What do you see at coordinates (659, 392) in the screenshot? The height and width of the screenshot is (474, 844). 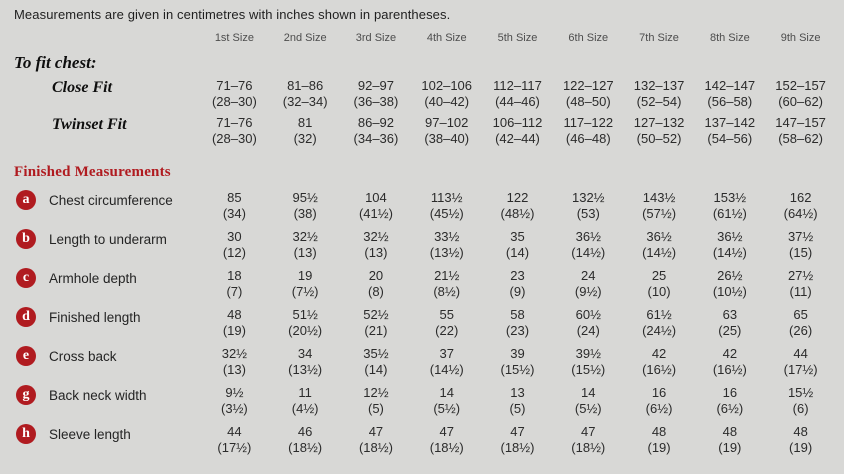 I see `cm-value: 16` at bounding box center [659, 392].